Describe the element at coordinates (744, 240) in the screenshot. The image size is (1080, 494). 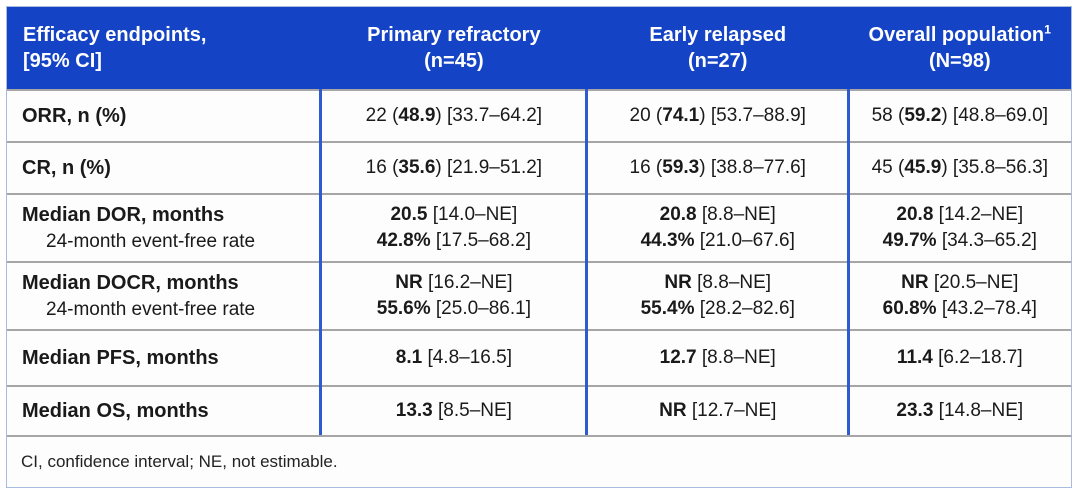
I see `value-post: [21.0–67.6]` at that location.